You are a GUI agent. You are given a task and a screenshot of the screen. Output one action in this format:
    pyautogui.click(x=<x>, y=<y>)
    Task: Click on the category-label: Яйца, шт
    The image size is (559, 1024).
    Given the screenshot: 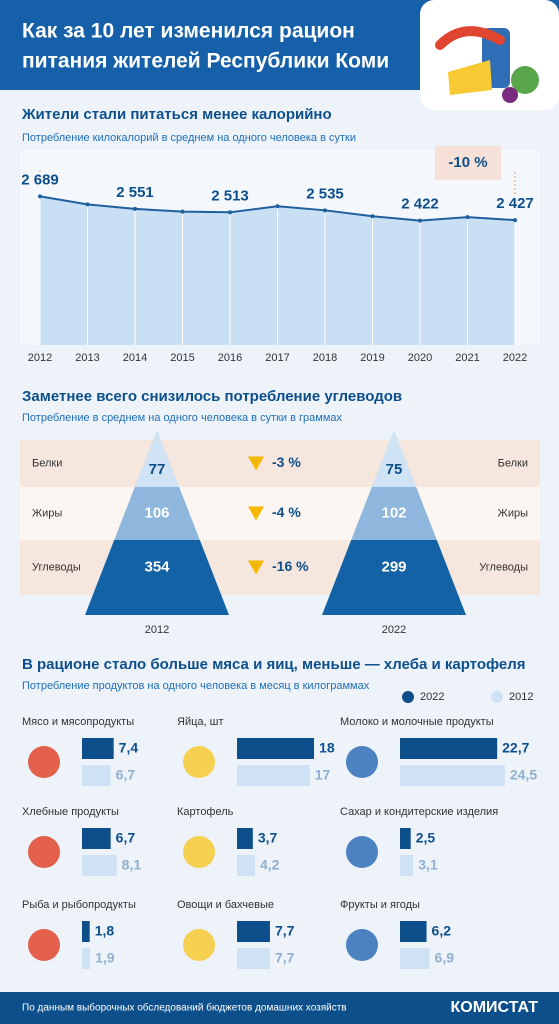 What is the action you would take?
    pyautogui.click(x=200, y=722)
    